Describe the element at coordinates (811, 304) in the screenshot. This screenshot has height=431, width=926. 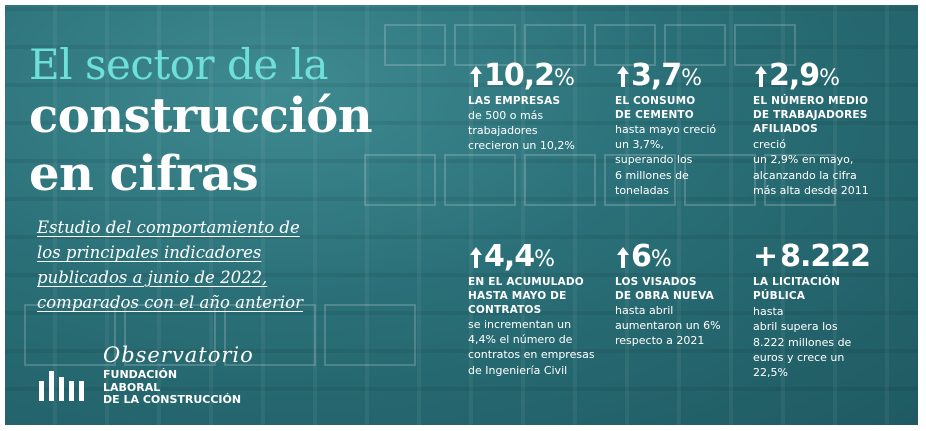
I see `stat-desc-line: PÚBLICA hasta` at that location.